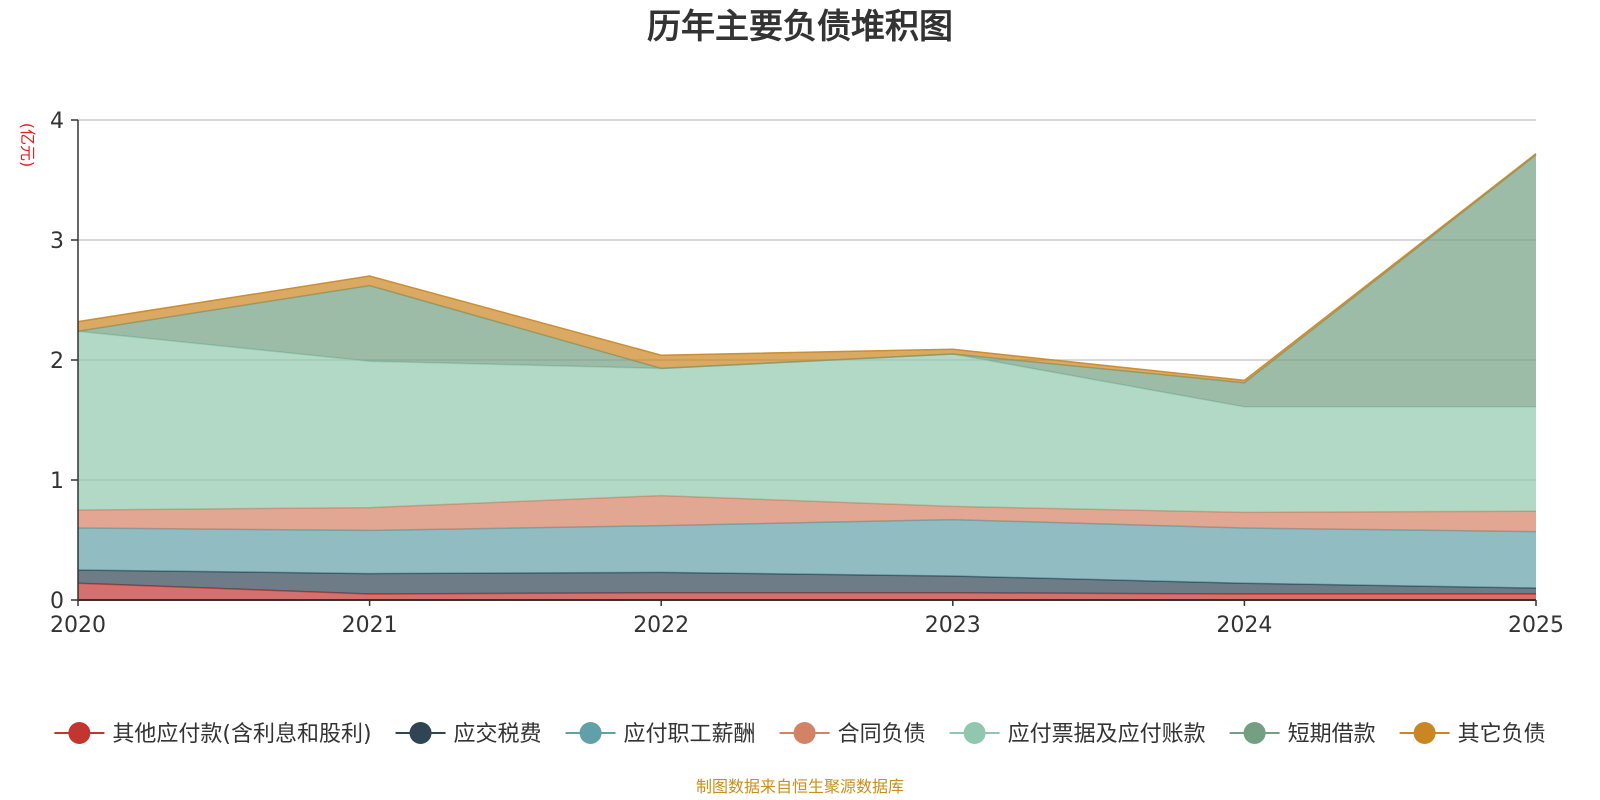 Image resolution: width=1600 pixels, height=800 pixels. What do you see at coordinates (1502, 734) in the screenshot?
I see `legend-label: 其它负债` at bounding box center [1502, 734].